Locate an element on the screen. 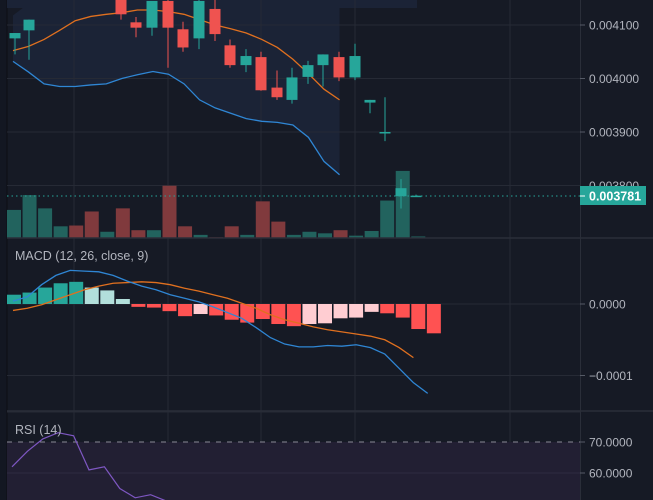 This screenshot has height=500, width=653. rsi-title: RSI (14) is located at coordinates (38, 430).